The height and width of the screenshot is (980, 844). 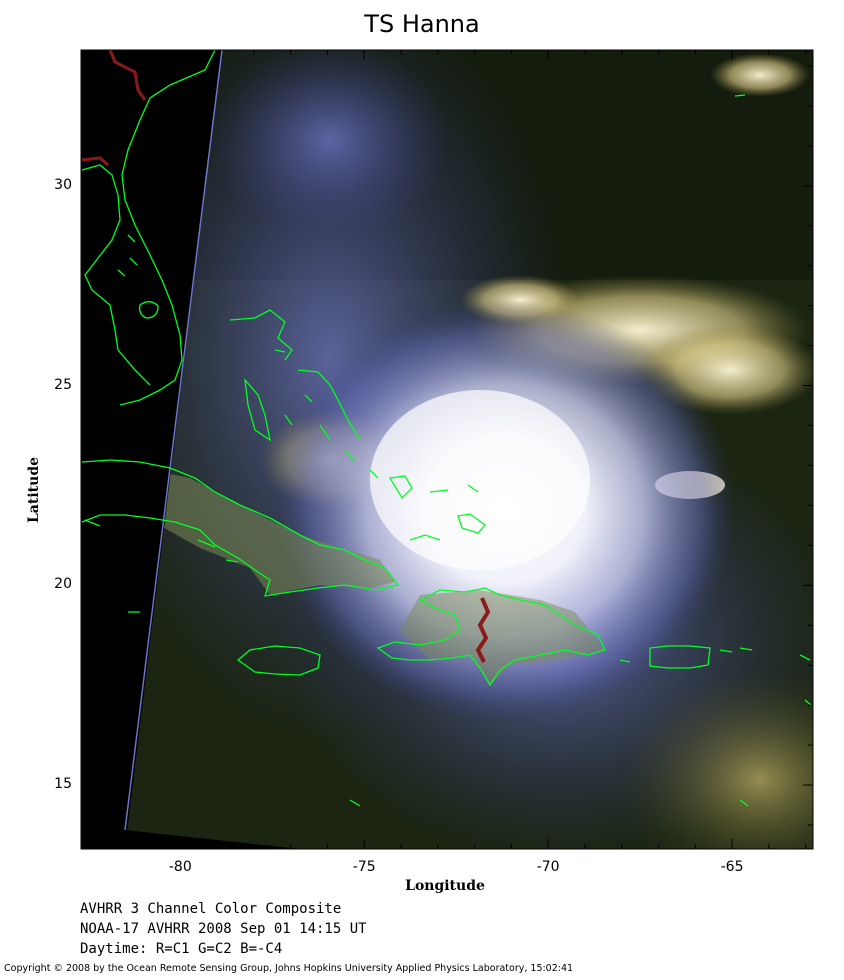 I want to click on no-data-corner, so click(x=212, y=839).